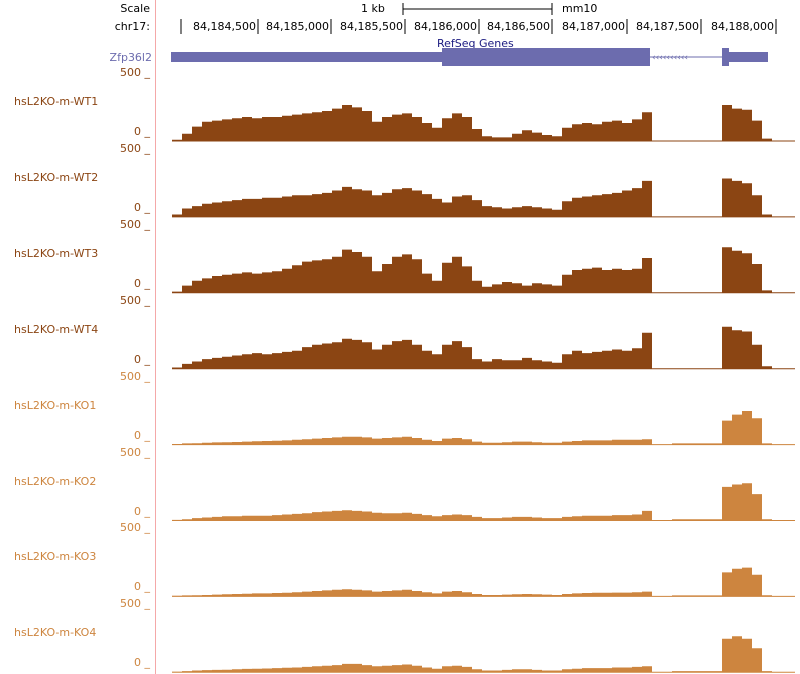 This screenshot has width=800, height=674. I want to click on signal-track-hsL2KO-m-KO1, so click(483, 428).